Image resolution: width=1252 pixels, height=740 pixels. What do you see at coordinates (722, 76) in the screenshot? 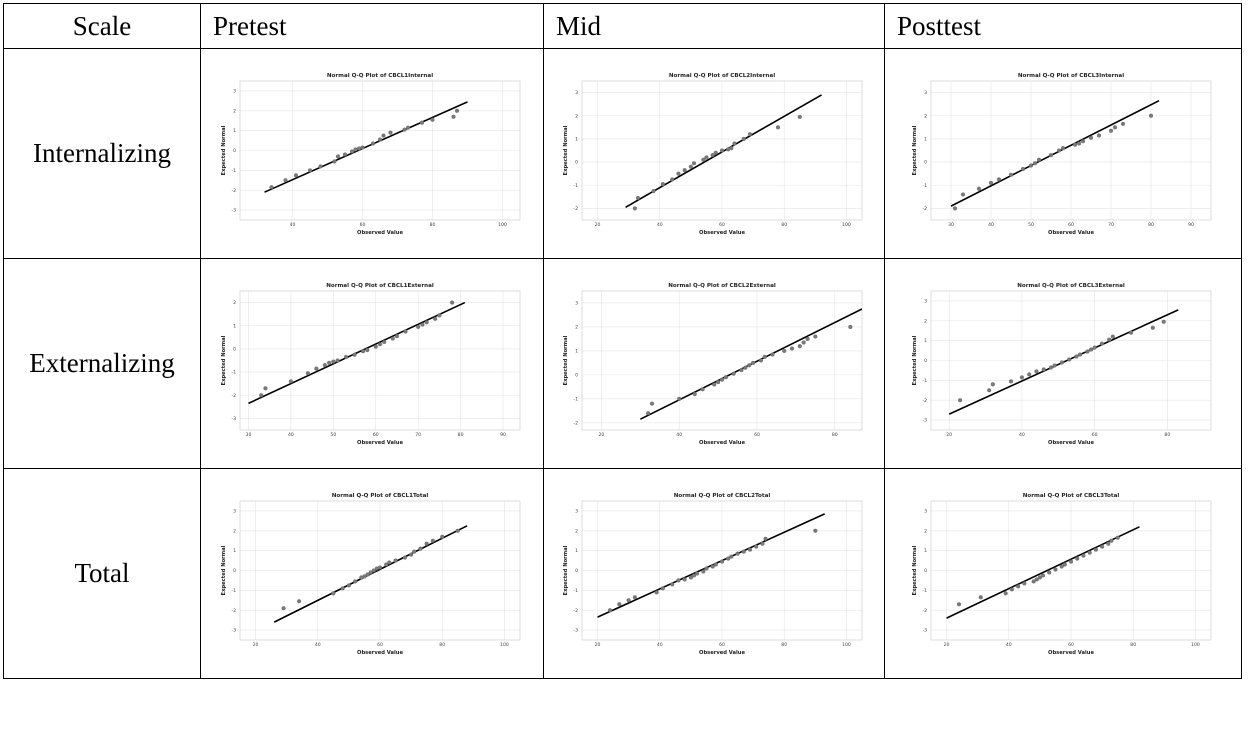
I see `chart-title: Normal Q-Q Plot of CBCL2Internal` at bounding box center [722, 76].